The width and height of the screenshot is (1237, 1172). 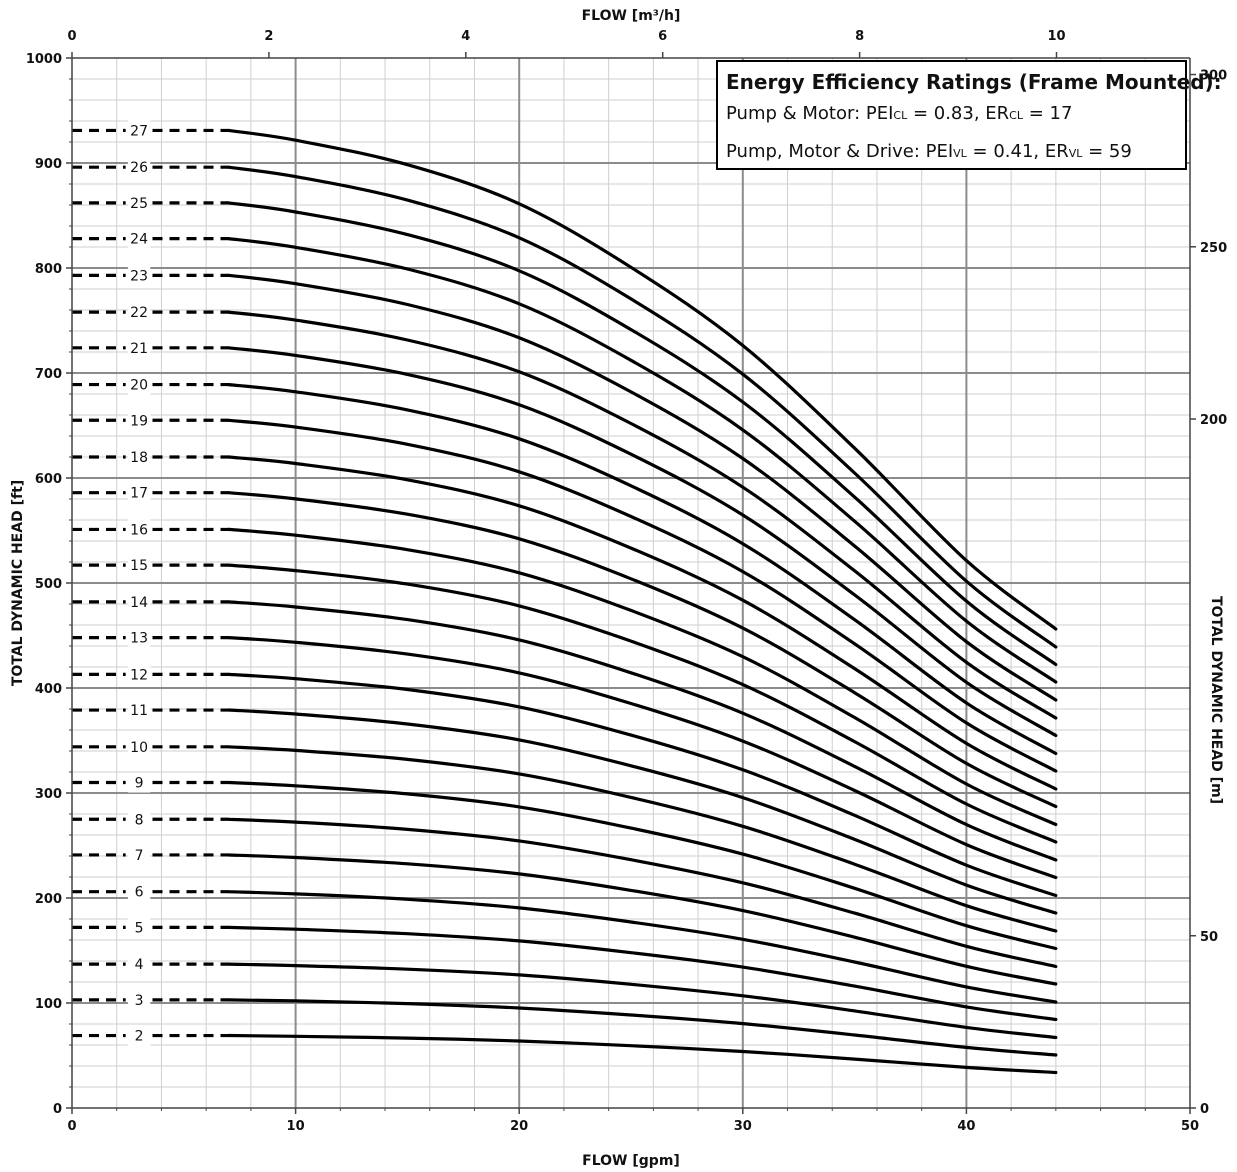 I want to click on curve-label-4: 4, so click(x=139, y=965).